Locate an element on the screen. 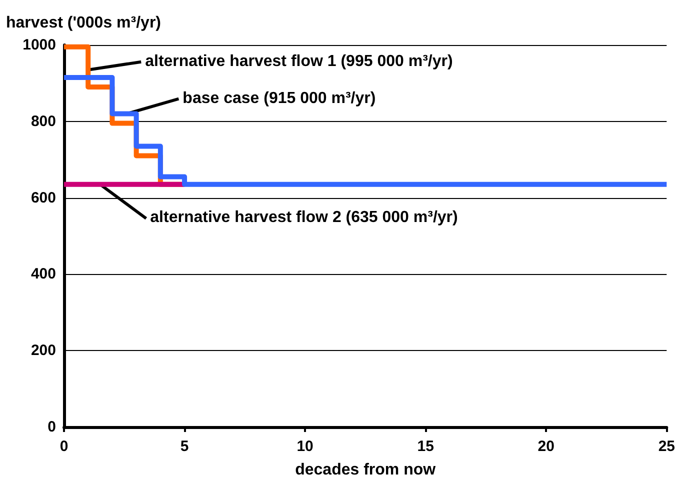 This screenshot has width=678, height=490. y-tick-label: 200 is located at coordinates (43, 351).